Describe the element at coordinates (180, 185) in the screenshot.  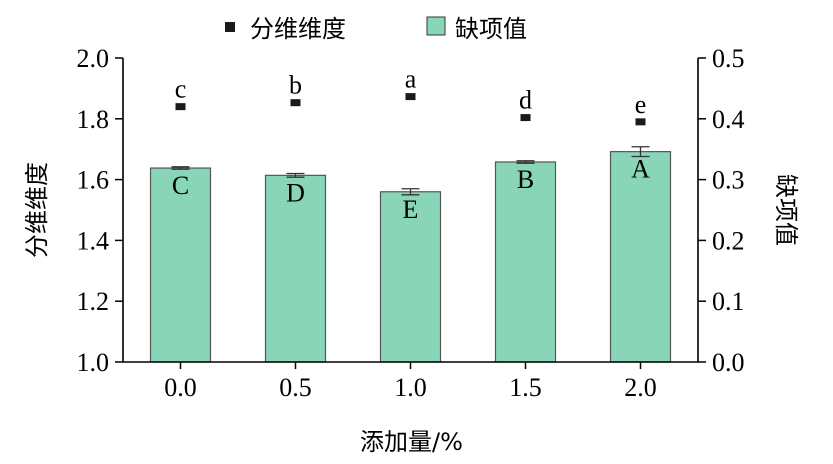
I see `bar-significance-label: C` at that location.